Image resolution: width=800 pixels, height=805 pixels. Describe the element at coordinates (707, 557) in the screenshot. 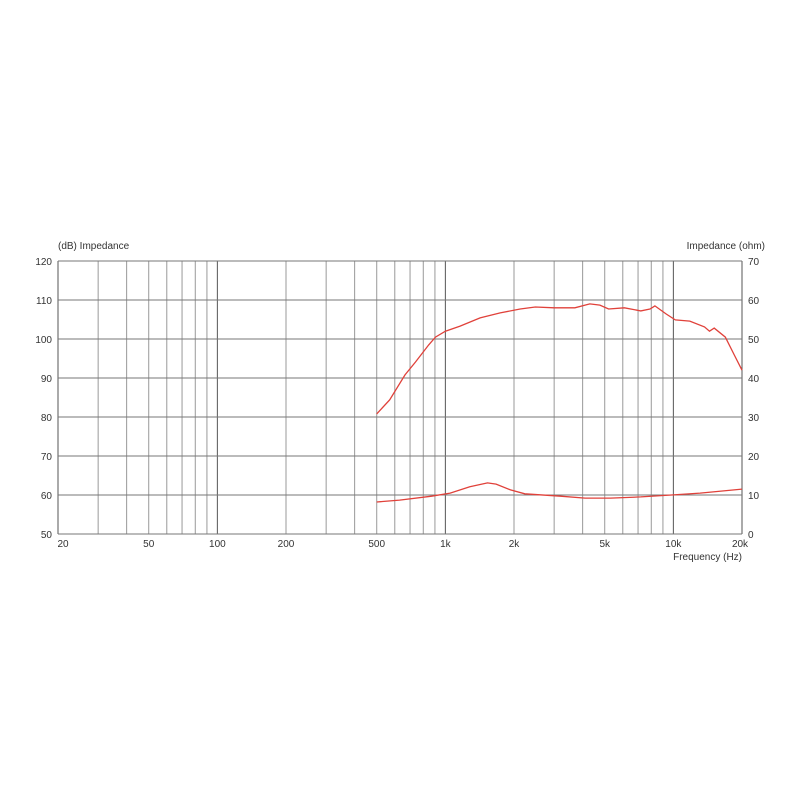

I see `x-axis-label: Frequency (Hz)` at that location.